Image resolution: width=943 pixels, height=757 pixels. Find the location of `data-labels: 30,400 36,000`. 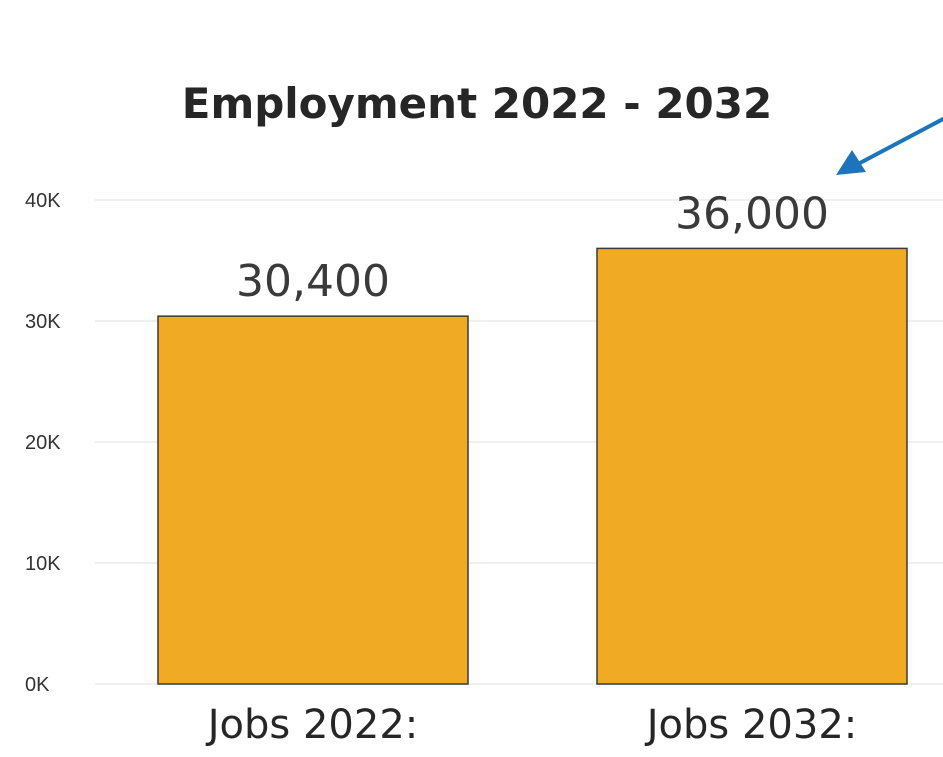

data-labels: 30,400 36,000 is located at coordinates (532, 247).